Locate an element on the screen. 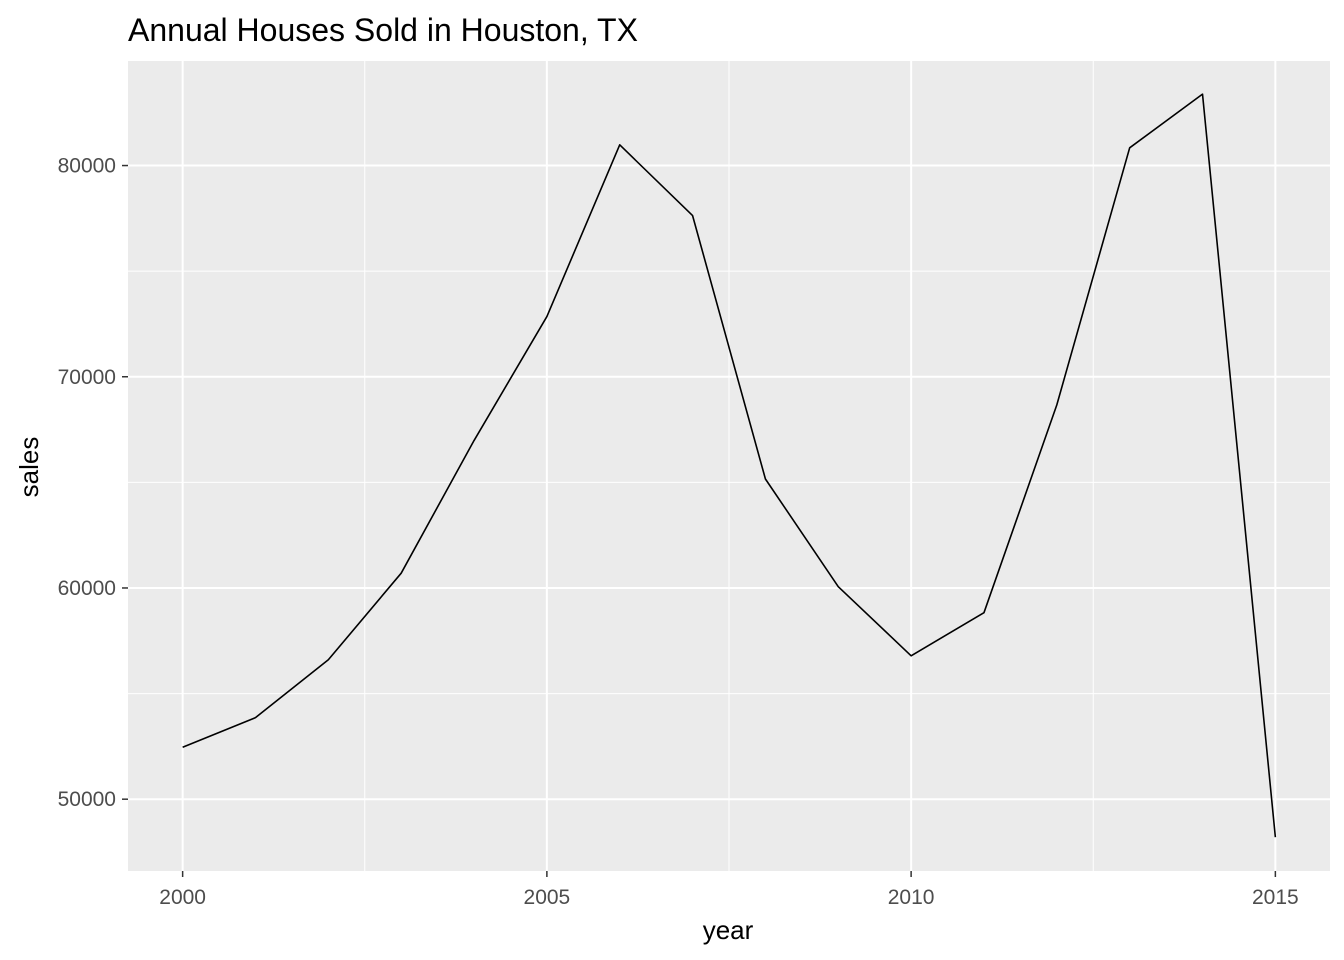  x-axis: 2000 2005 2010 2015 is located at coordinates (729, 890).